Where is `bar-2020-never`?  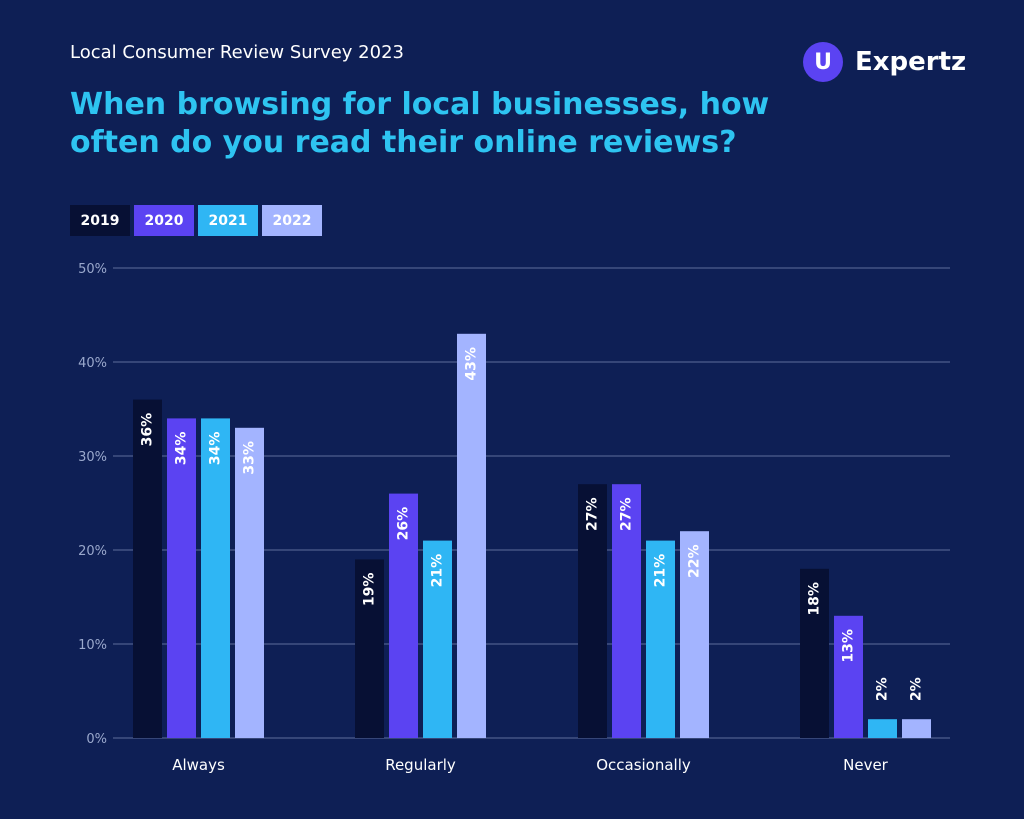
bar-2020-never is located at coordinates (848, 676).